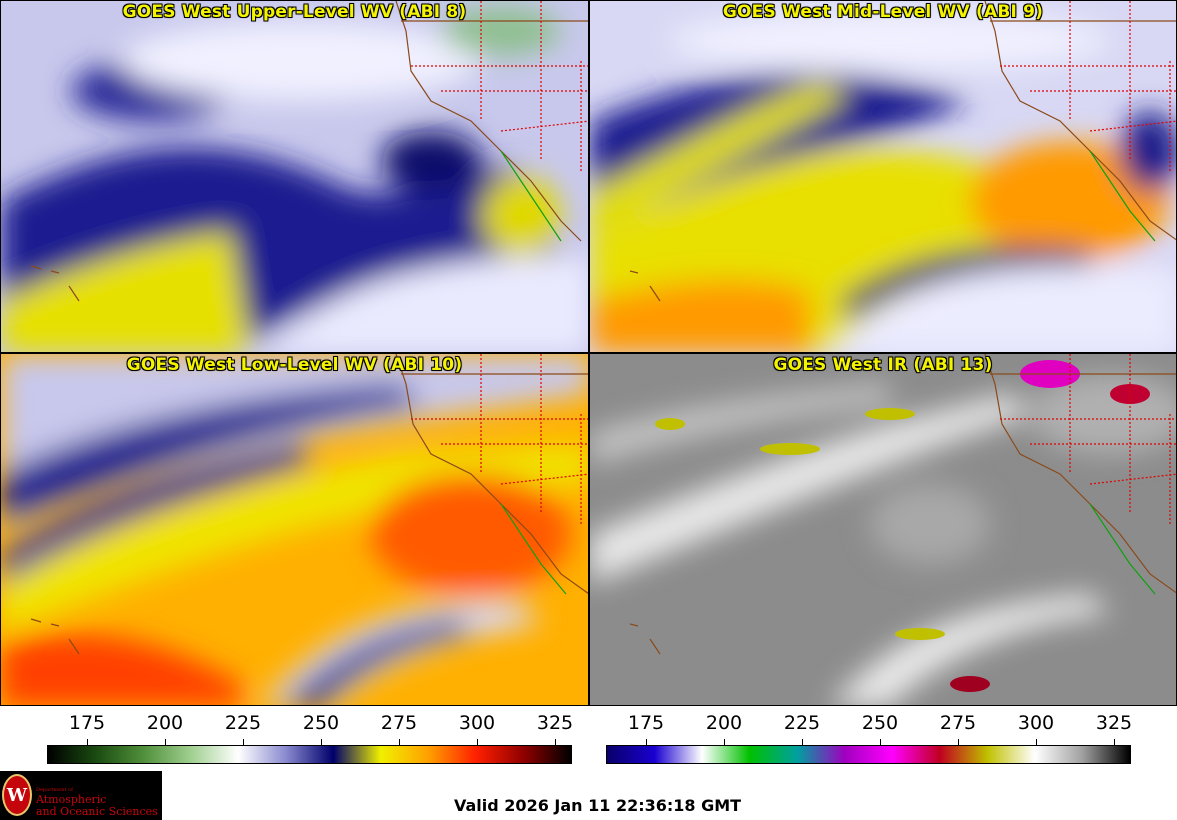 The width and height of the screenshot is (1177, 820). I want to click on panel-title: GOES West Upper-Level WV (ABI 8), so click(294, 12).